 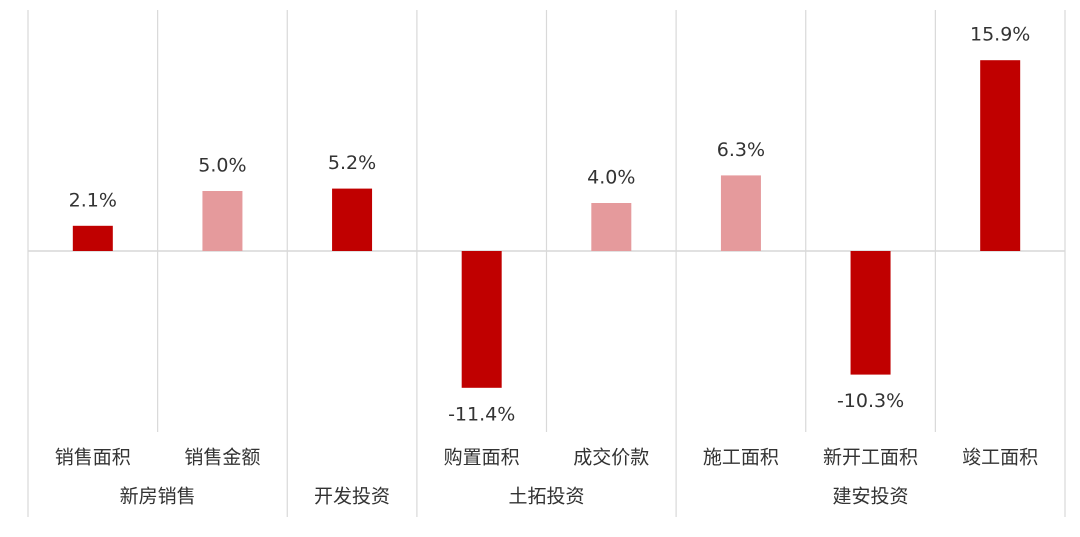 I want to click on value-label: 5.0%, so click(x=222, y=166).